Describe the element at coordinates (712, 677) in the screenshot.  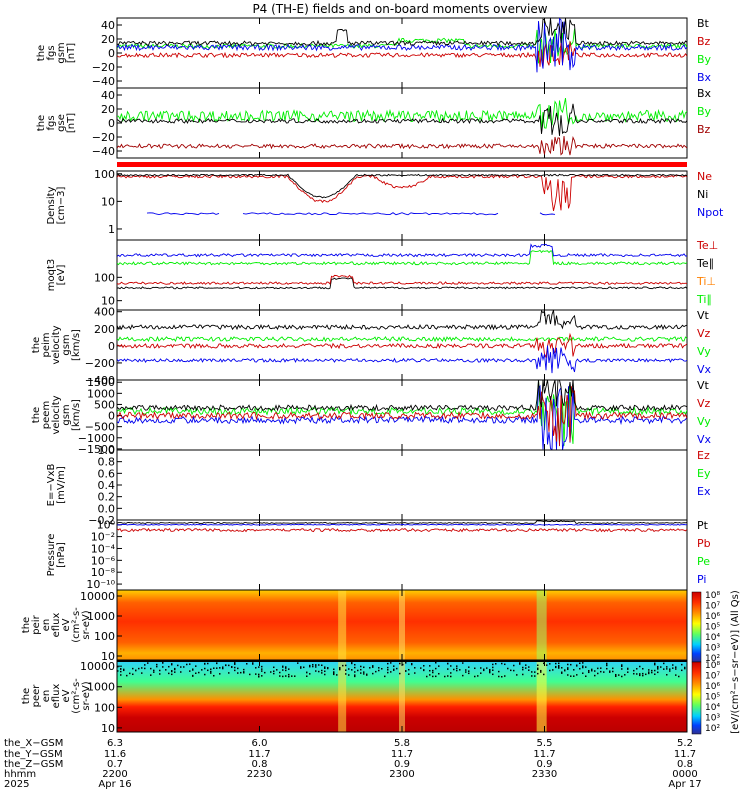
I see `colorbar-lower-tick: 10⁷` at that location.